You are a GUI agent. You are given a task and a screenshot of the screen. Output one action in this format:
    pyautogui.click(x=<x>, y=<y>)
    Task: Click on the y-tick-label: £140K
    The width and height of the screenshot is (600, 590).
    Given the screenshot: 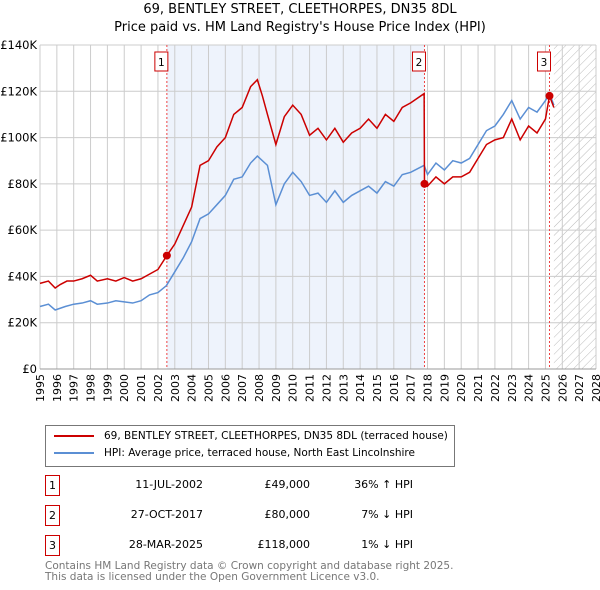 What is the action you would take?
    pyautogui.click(x=18, y=45)
    